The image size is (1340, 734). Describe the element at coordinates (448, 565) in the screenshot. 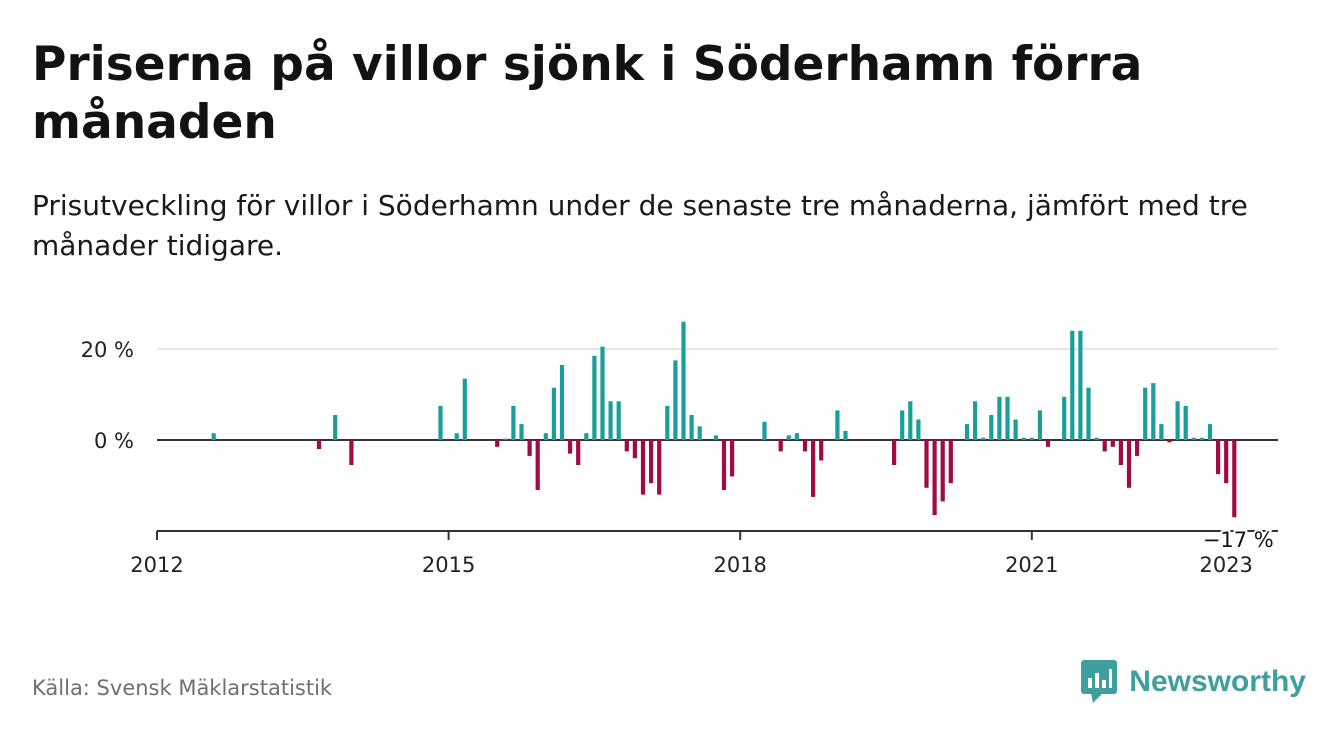

I see `x-tick-label: 2015` at that location.